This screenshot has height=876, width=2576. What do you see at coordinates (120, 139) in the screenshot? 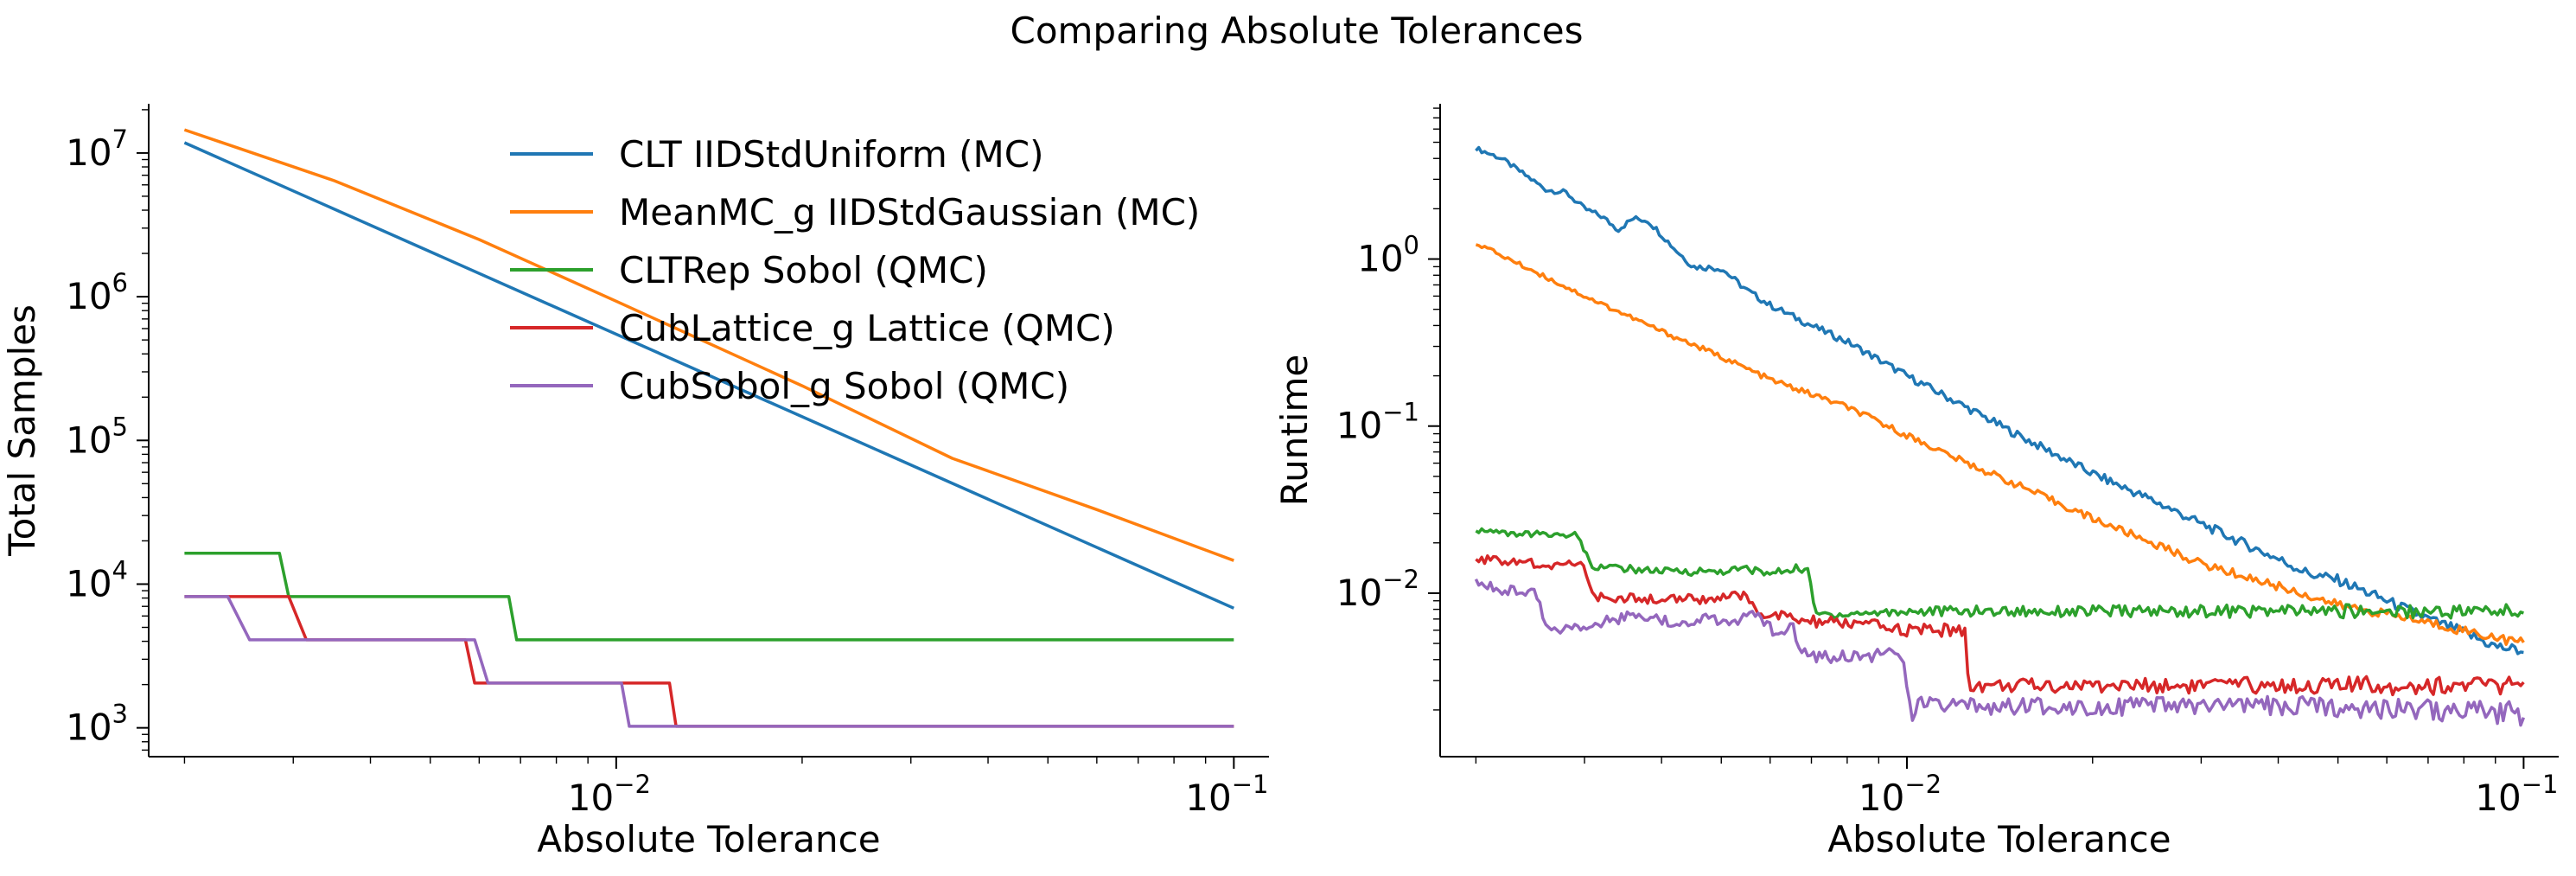
I see `y-tick-exponent: 7` at bounding box center [120, 139].